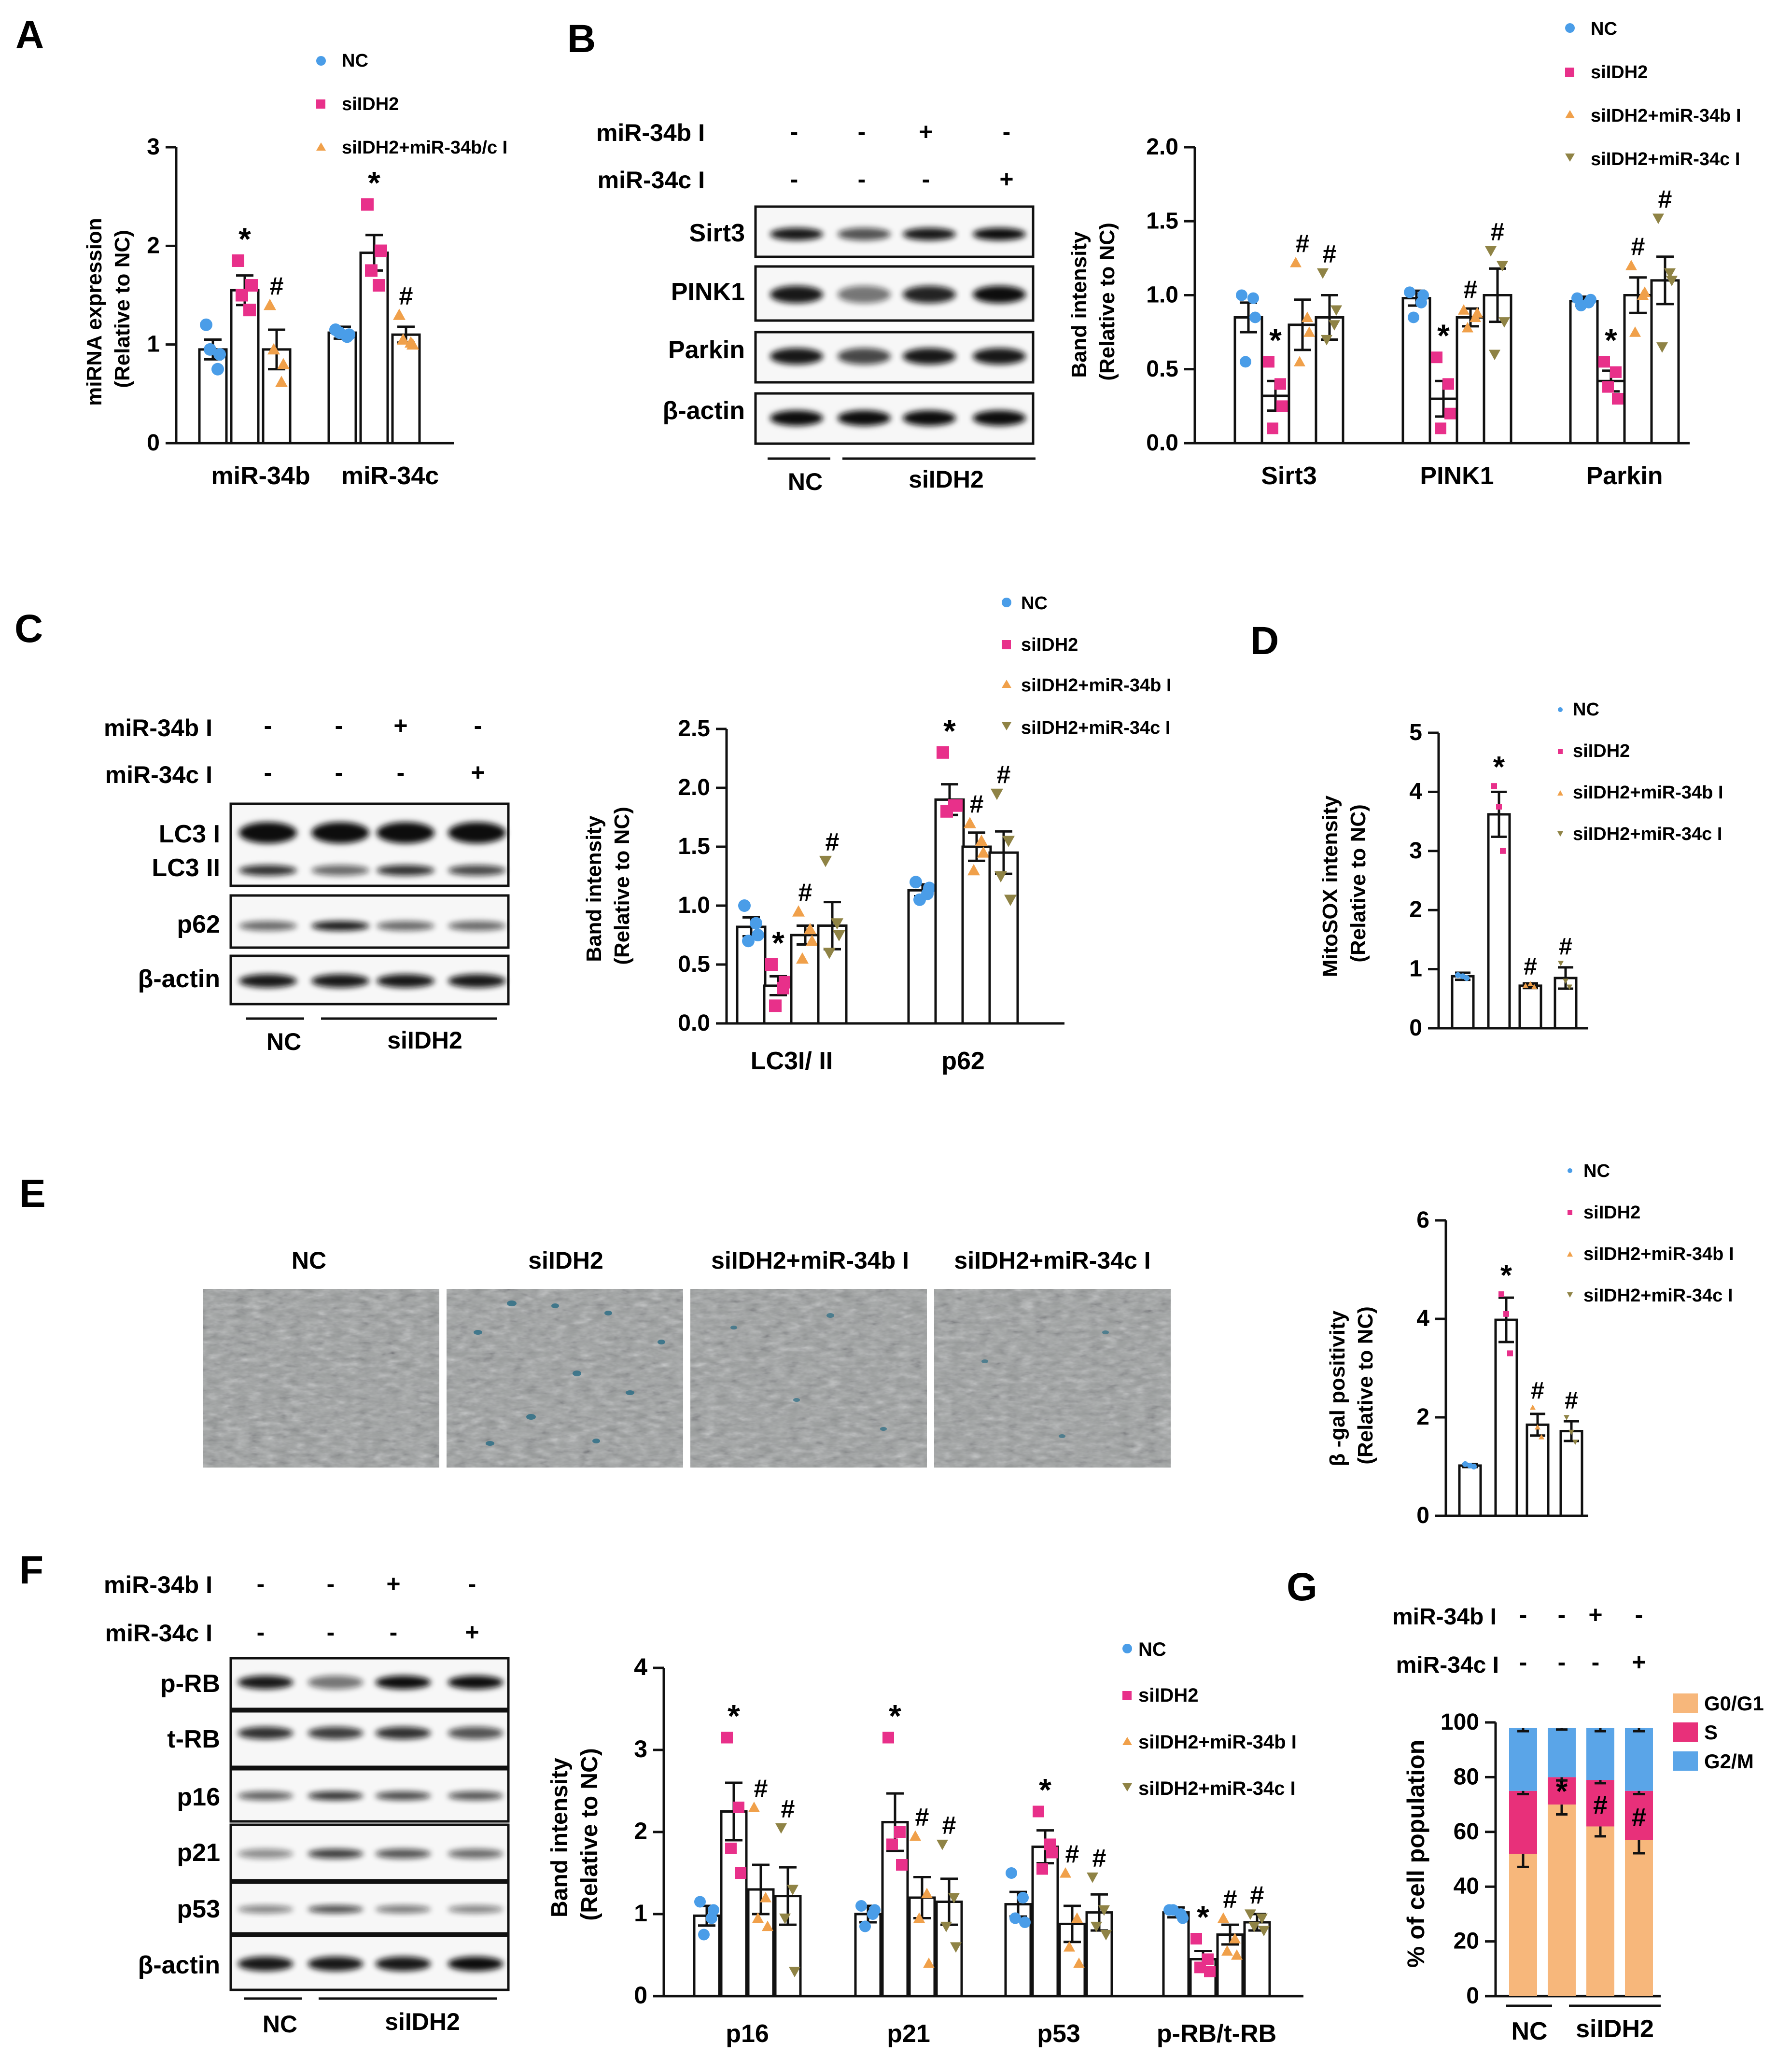 The image size is (1792, 2070). Describe the element at coordinates (1729, 1761) in the screenshot. I see `legend-g2m-label: G2/M` at that location.